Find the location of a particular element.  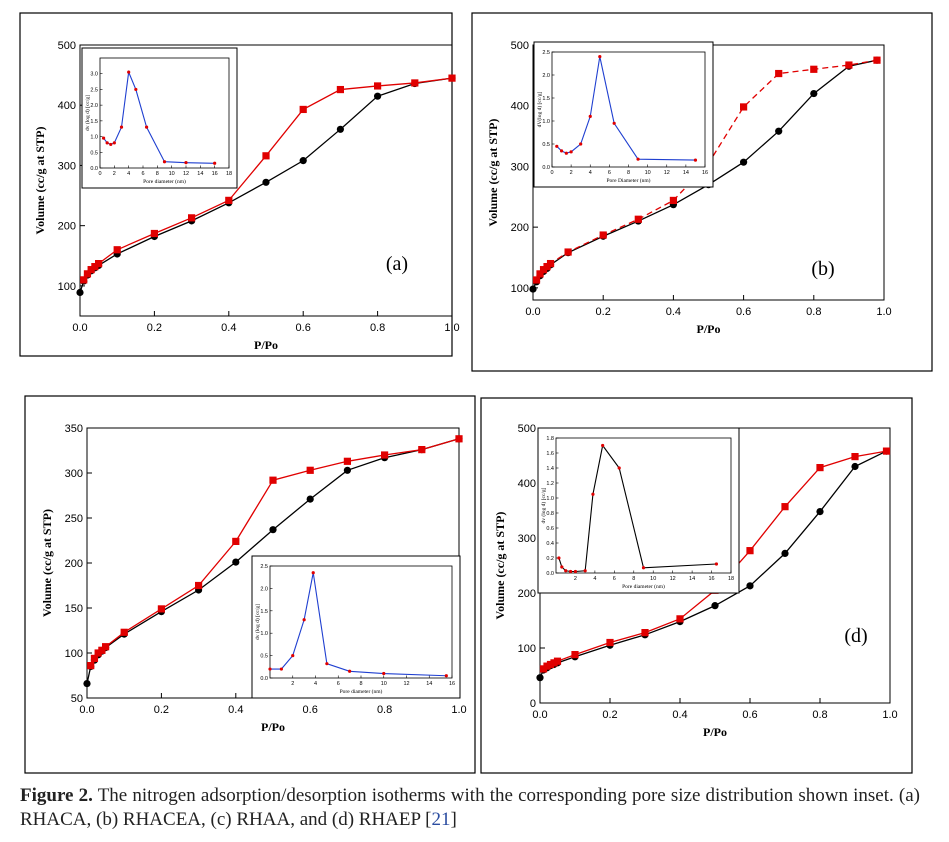

inset-y-tick-label: 2.0 is located at coordinates (546, 76).